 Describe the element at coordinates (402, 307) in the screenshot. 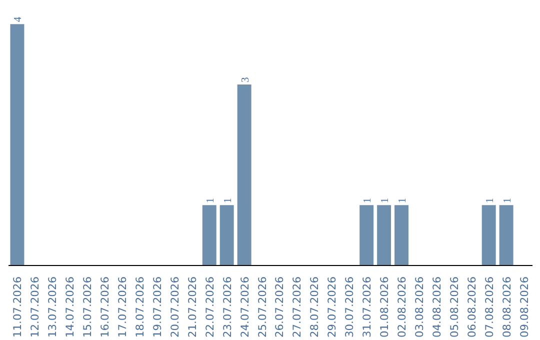

I see `x-tick-label: 02.08.2026` at that location.